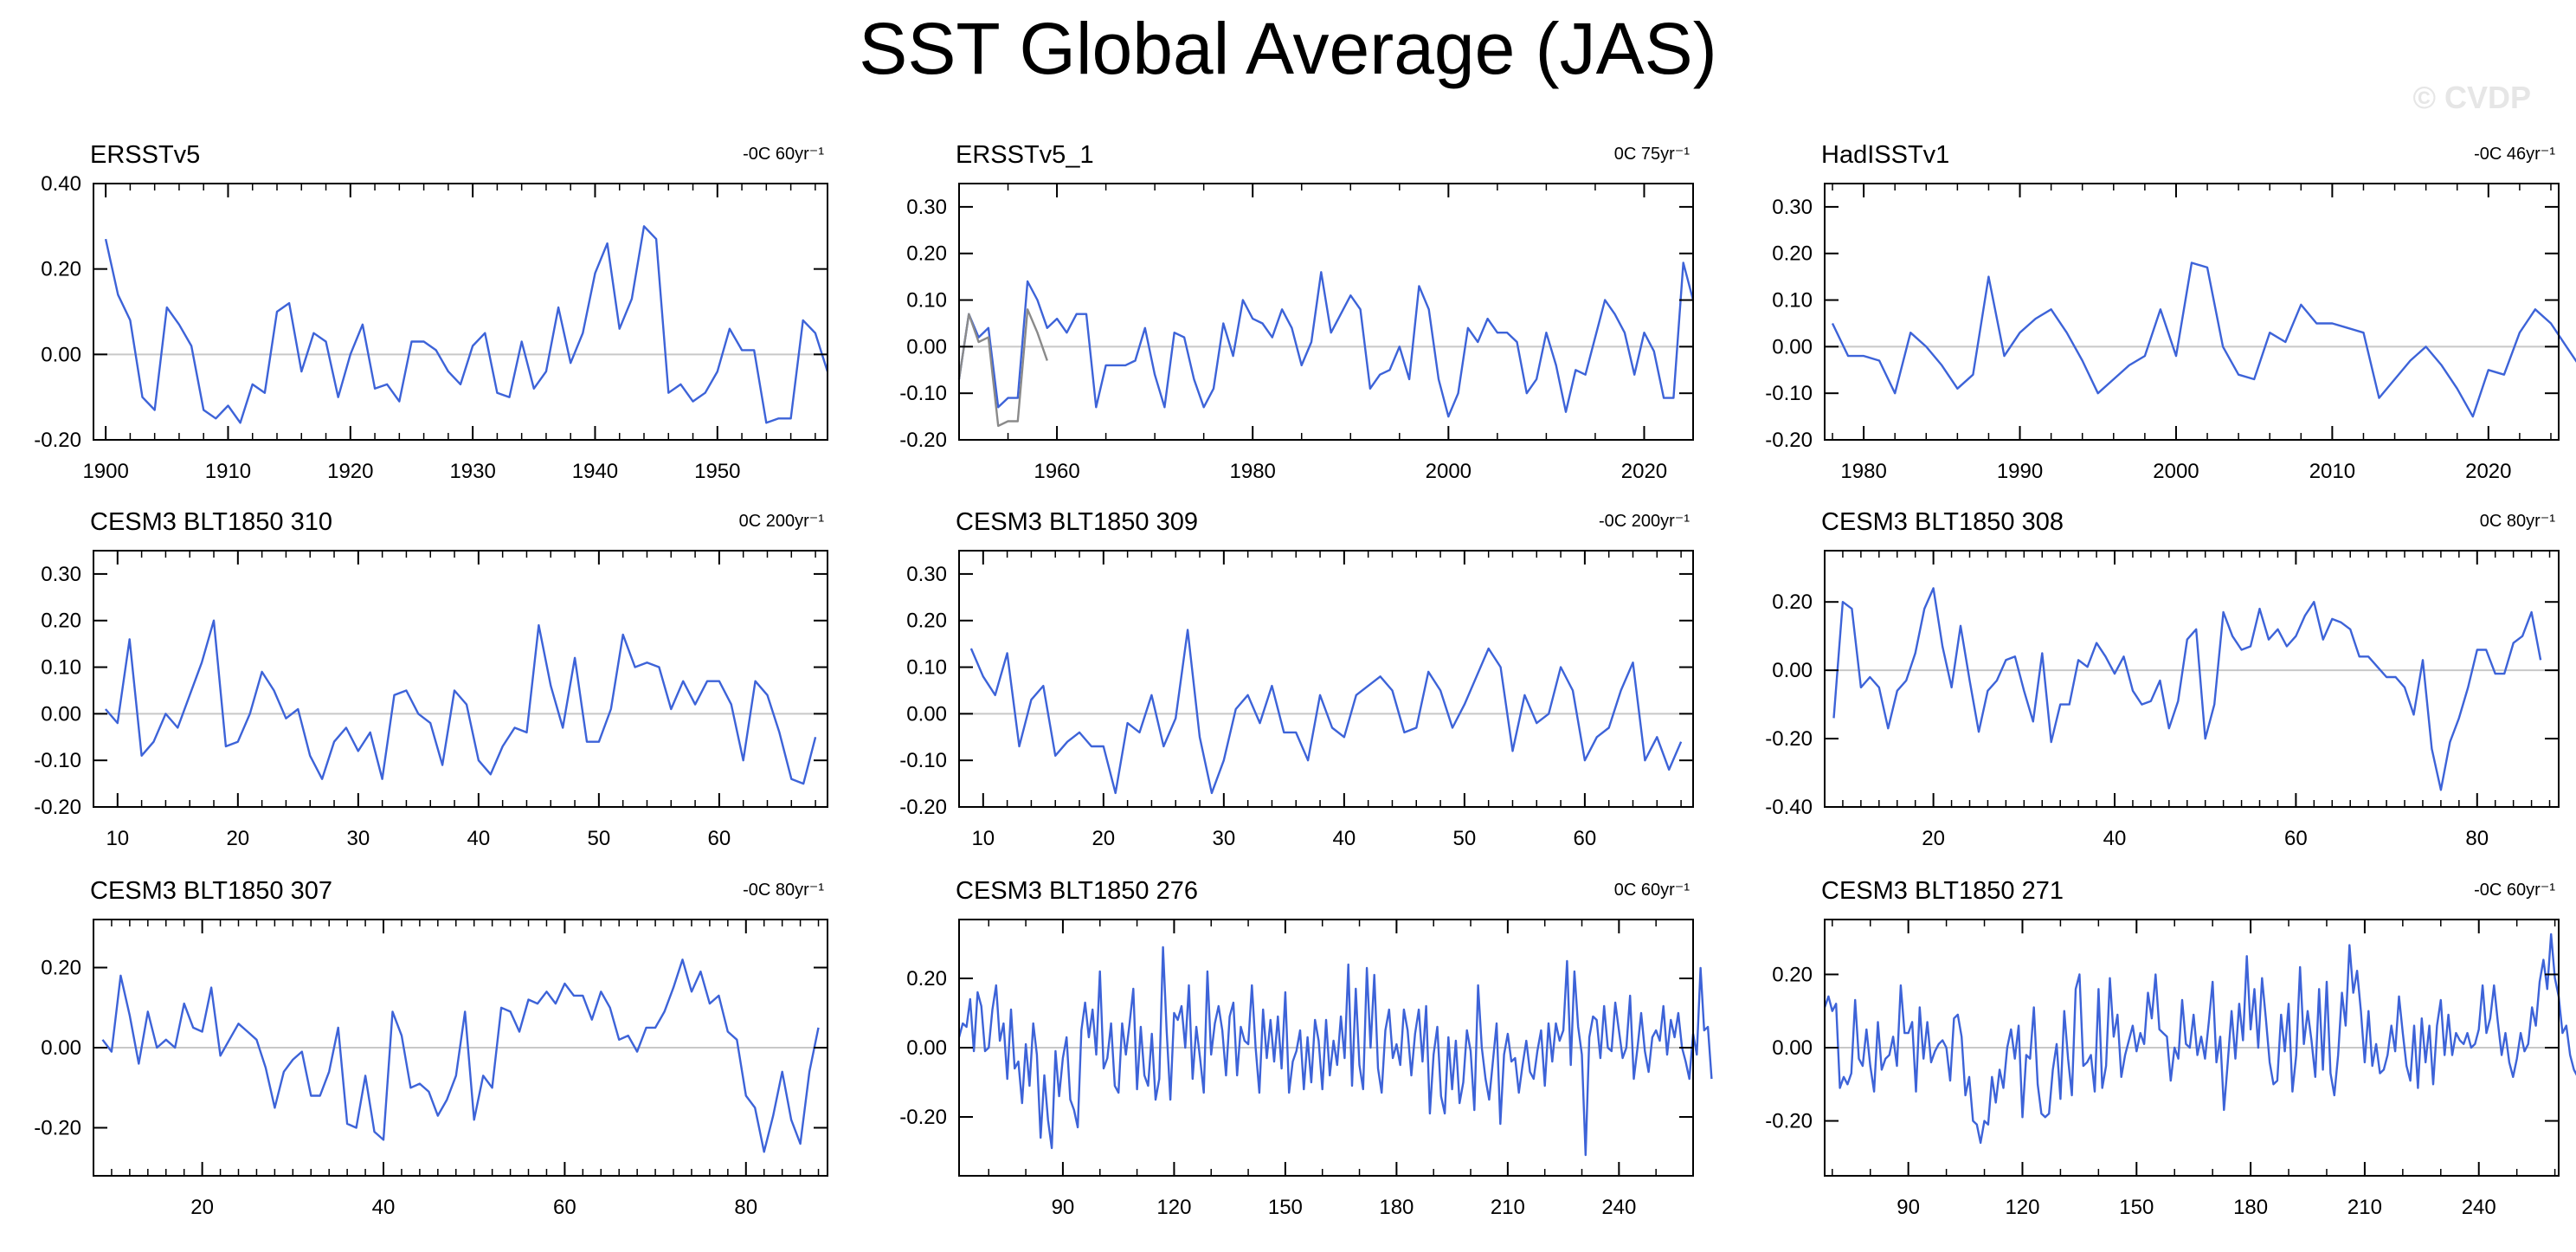 The image size is (2576, 1252). I want to click on secondary-series-line, so click(1002, 368).